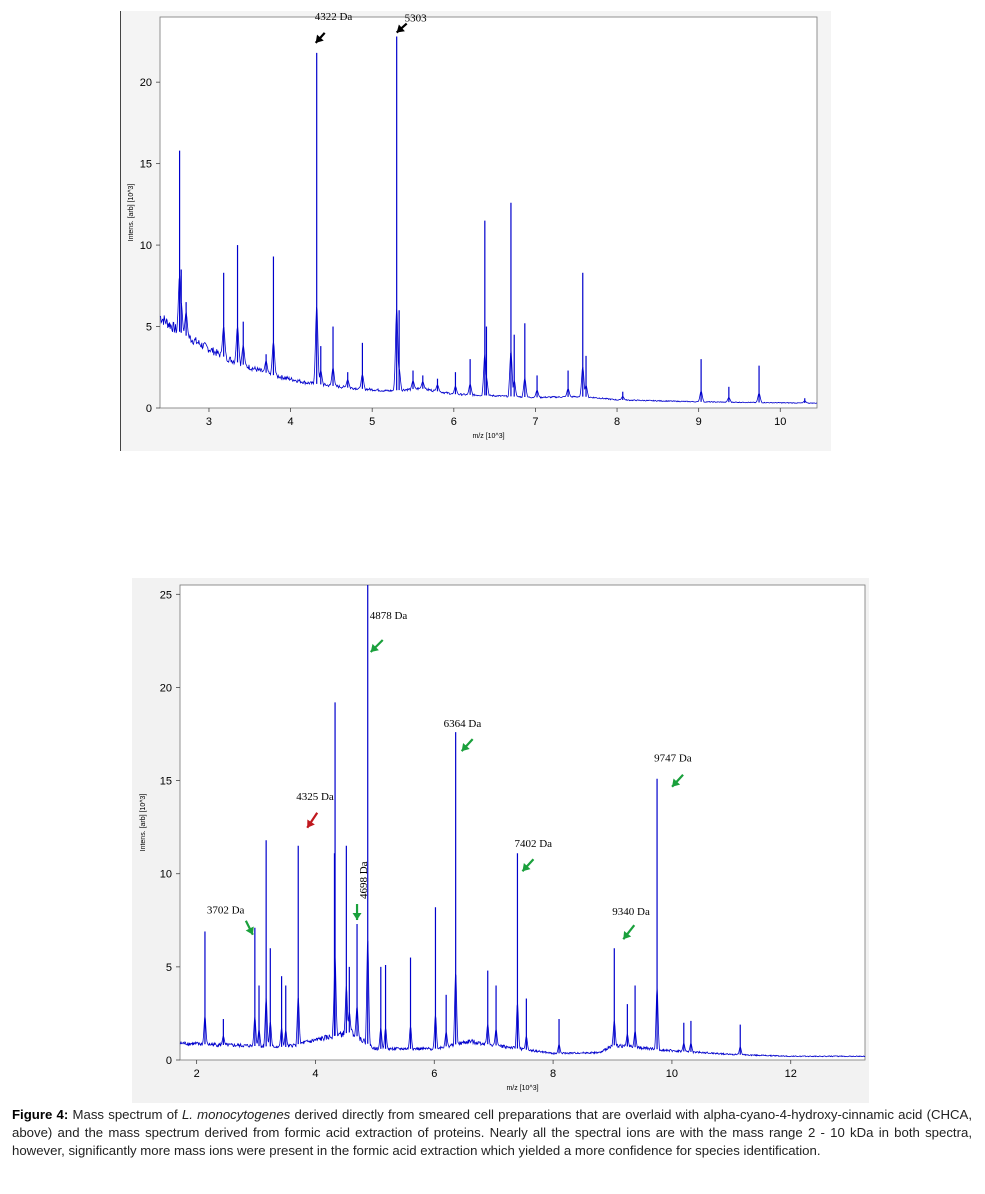  What do you see at coordinates (791, 1074) in the screenshot?
I see `x-tick-label-5: 12` at bounding box center [791, 1074].